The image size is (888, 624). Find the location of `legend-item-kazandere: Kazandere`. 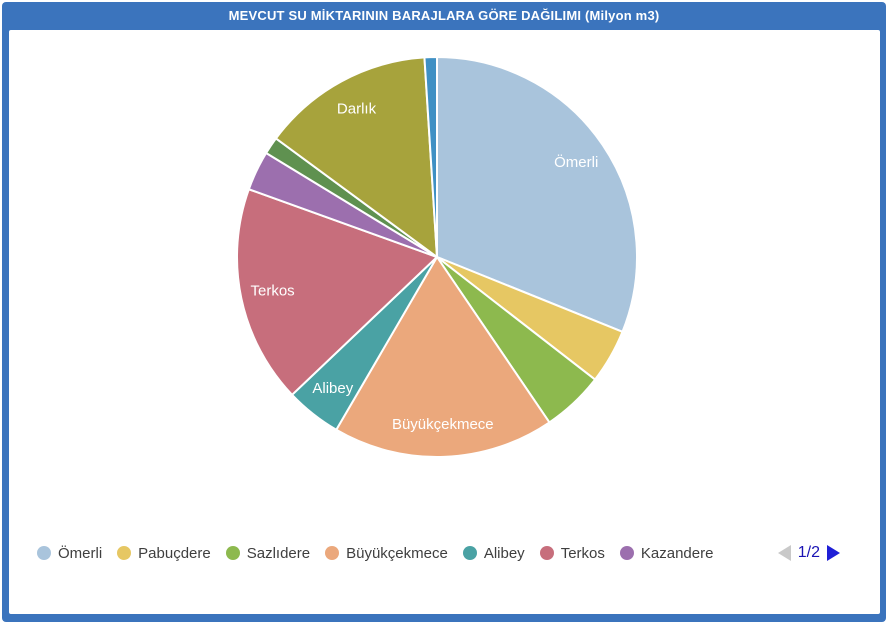

legend-item-kazandere: Kazandere is located at coordinates (666, 553).